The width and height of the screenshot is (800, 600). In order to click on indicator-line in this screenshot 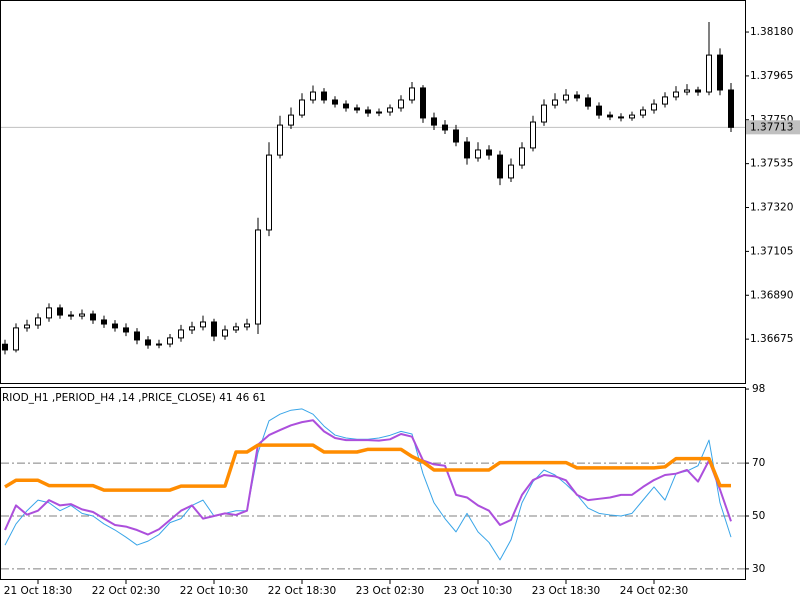, I will do `click(367, 467)`.